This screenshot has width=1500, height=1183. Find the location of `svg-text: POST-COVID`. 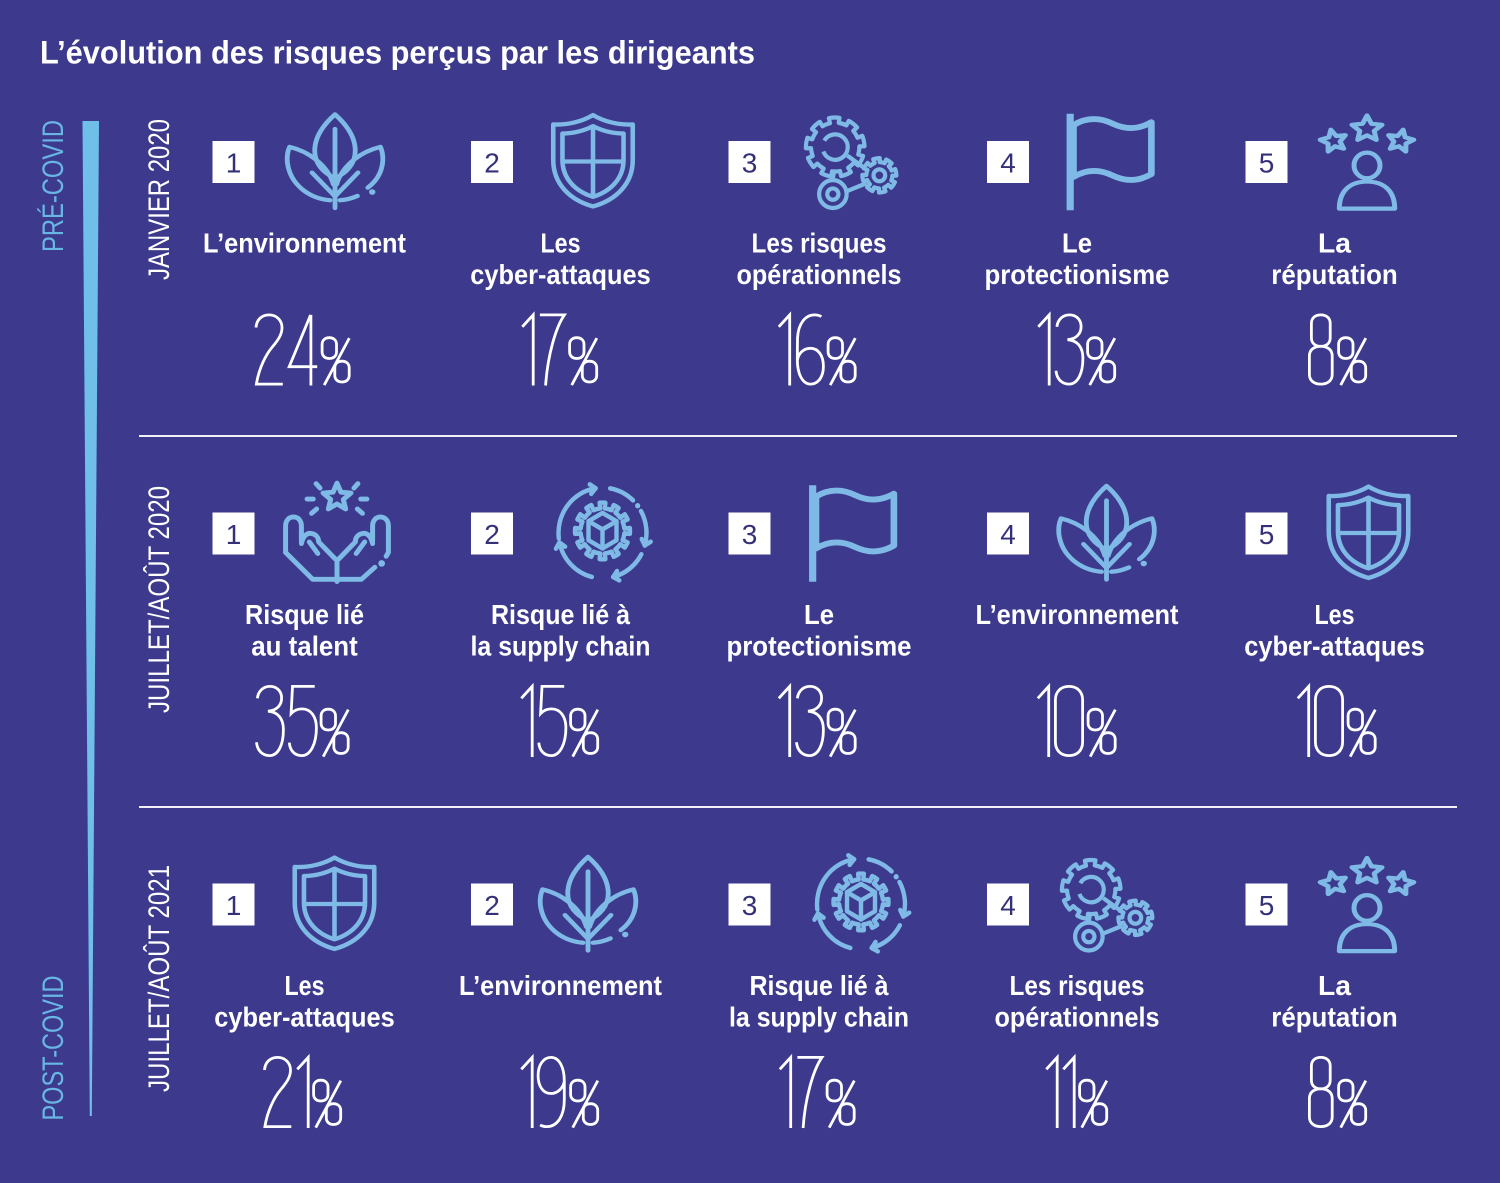

svg-text: POST-COVID is located at coordinates (53, 1048).